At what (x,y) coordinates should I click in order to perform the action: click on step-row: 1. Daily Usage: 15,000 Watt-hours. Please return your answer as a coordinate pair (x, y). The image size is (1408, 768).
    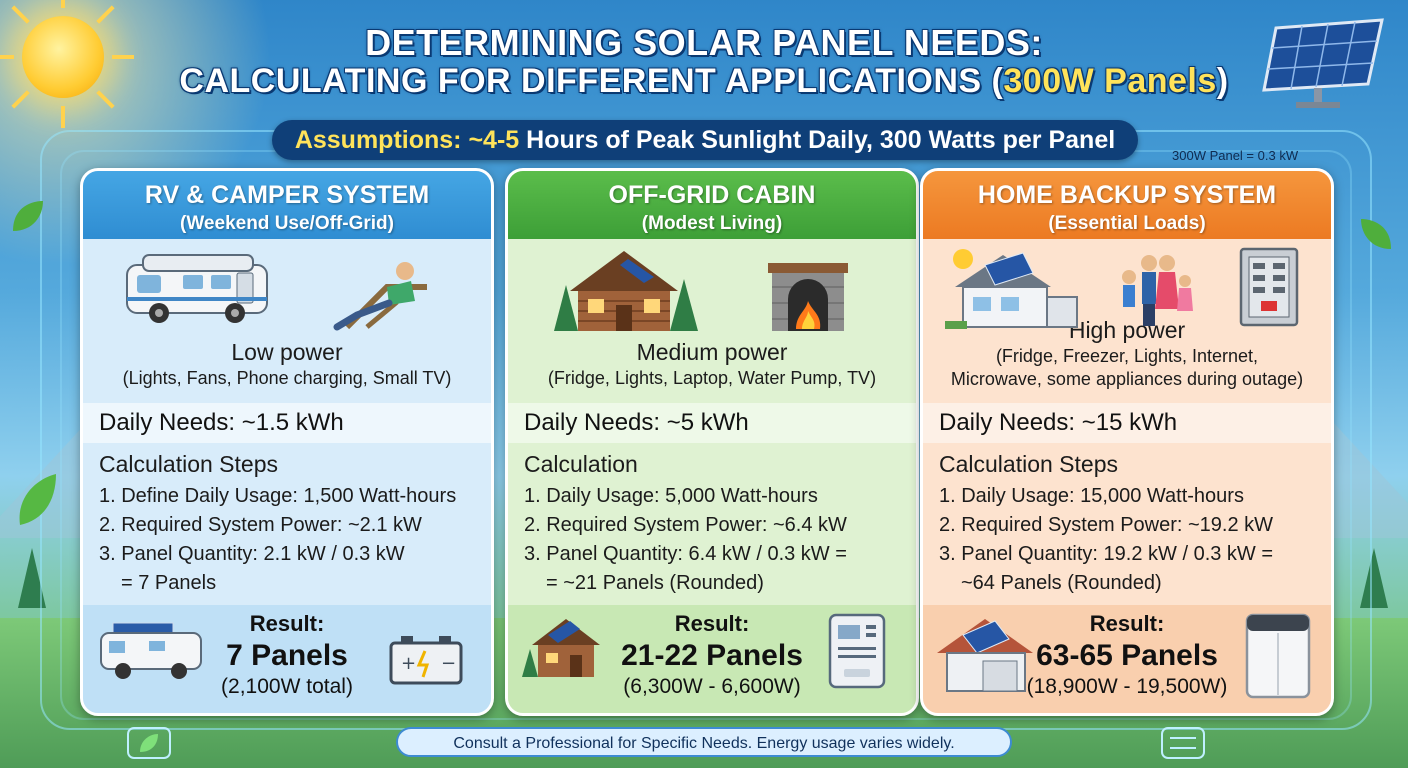
    Looking at the image, I should click on (1091, 496).